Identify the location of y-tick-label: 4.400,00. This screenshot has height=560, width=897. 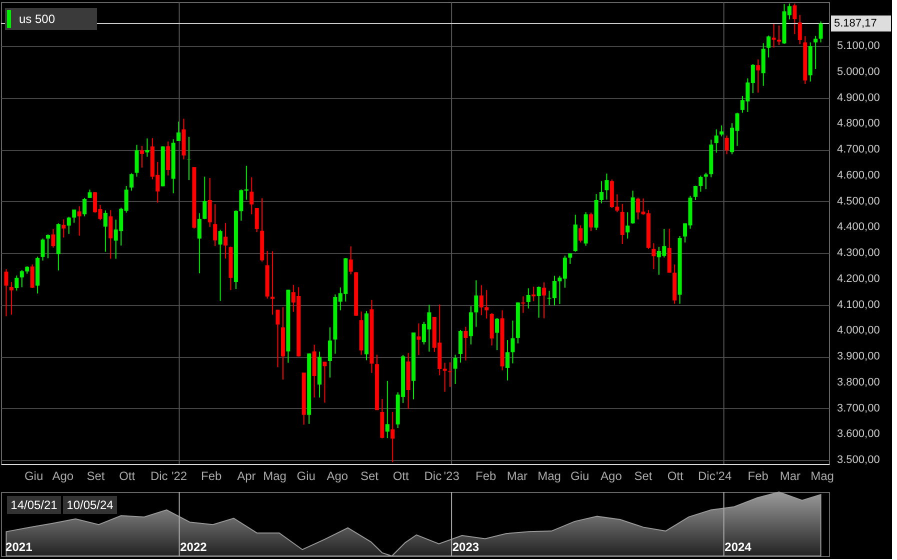
(858, 227).